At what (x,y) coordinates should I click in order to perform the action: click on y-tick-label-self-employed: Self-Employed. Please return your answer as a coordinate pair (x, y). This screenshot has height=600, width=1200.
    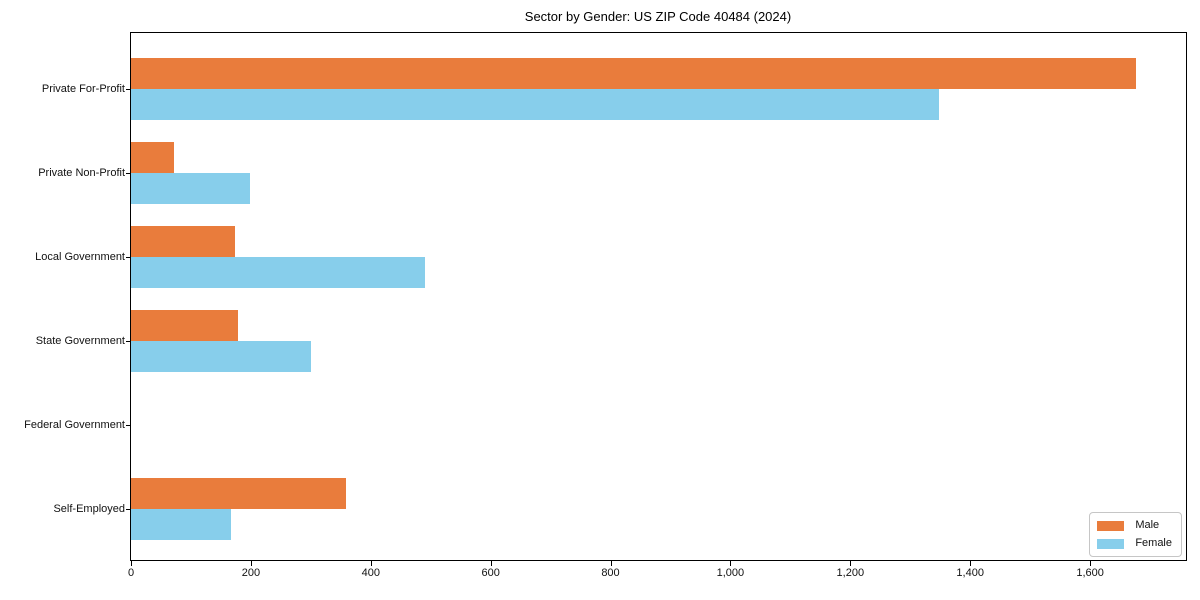
    Looking at the image, I should click on (89, 509).